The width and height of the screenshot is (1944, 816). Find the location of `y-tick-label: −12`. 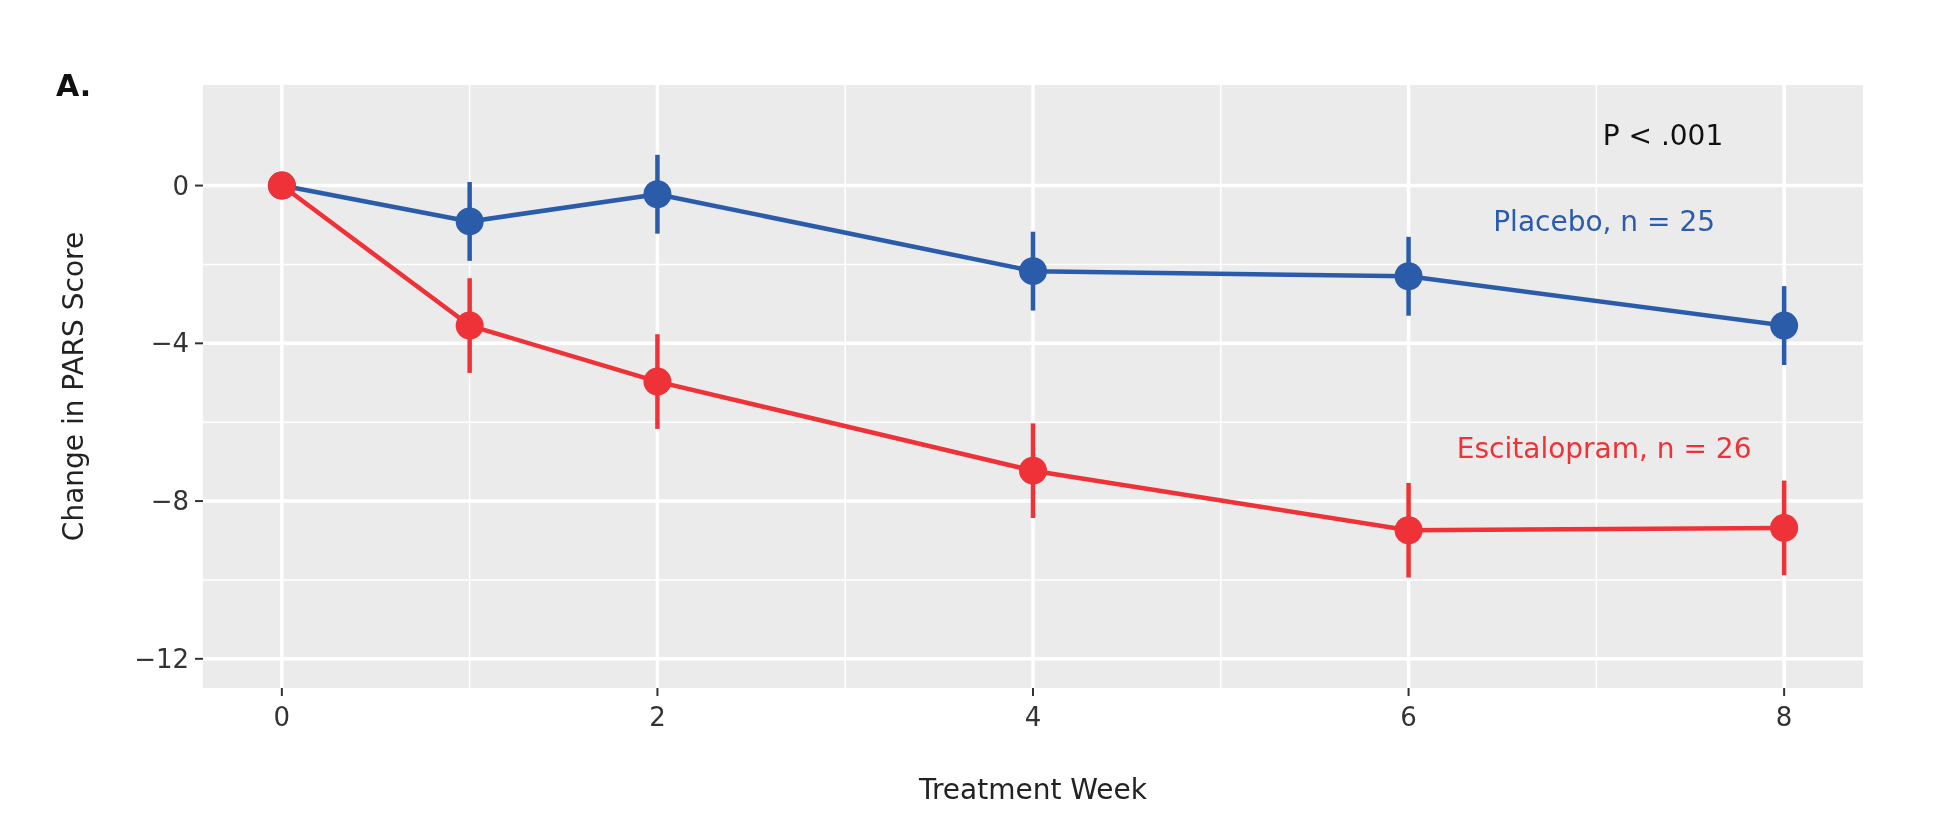

y-tick-label: −12 is located at coordinates (161, 658).